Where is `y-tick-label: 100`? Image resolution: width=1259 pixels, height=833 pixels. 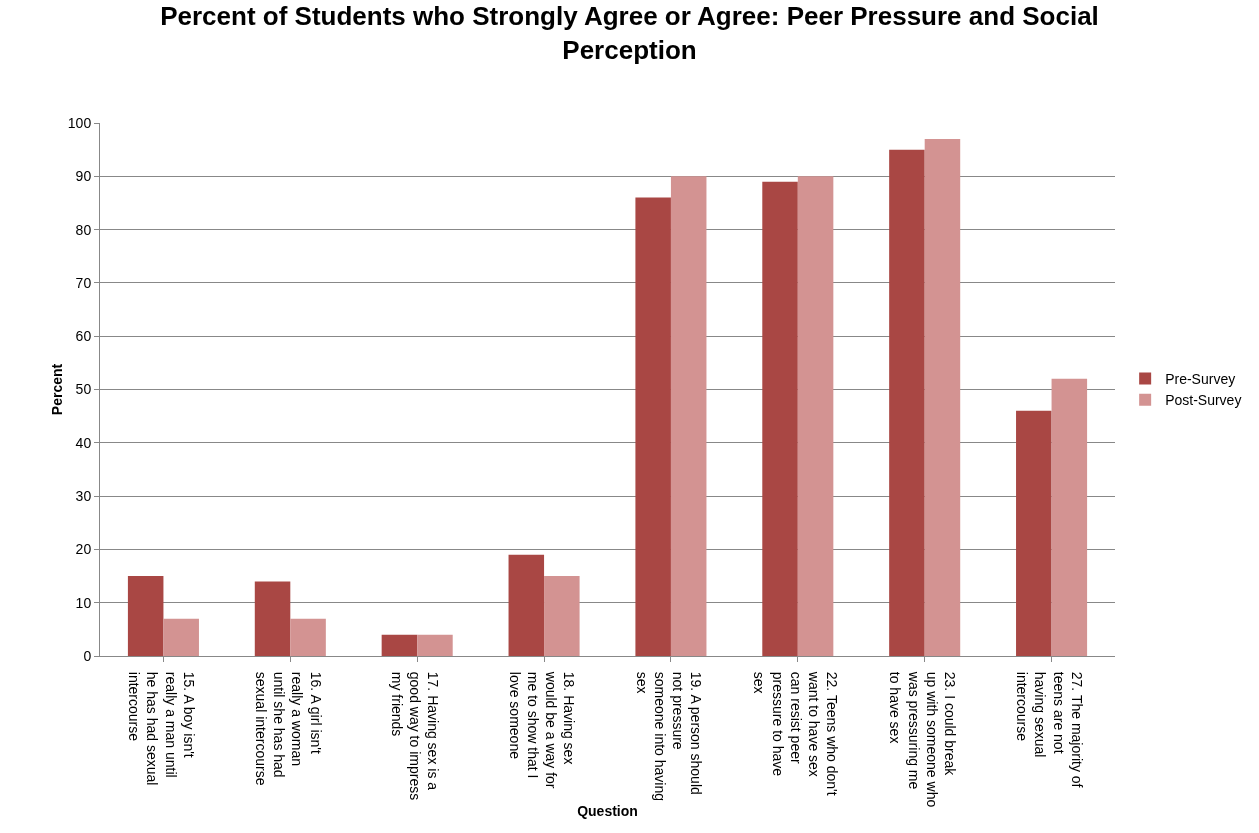
y-tick-label: 100 is located at coordinates (79, 122).